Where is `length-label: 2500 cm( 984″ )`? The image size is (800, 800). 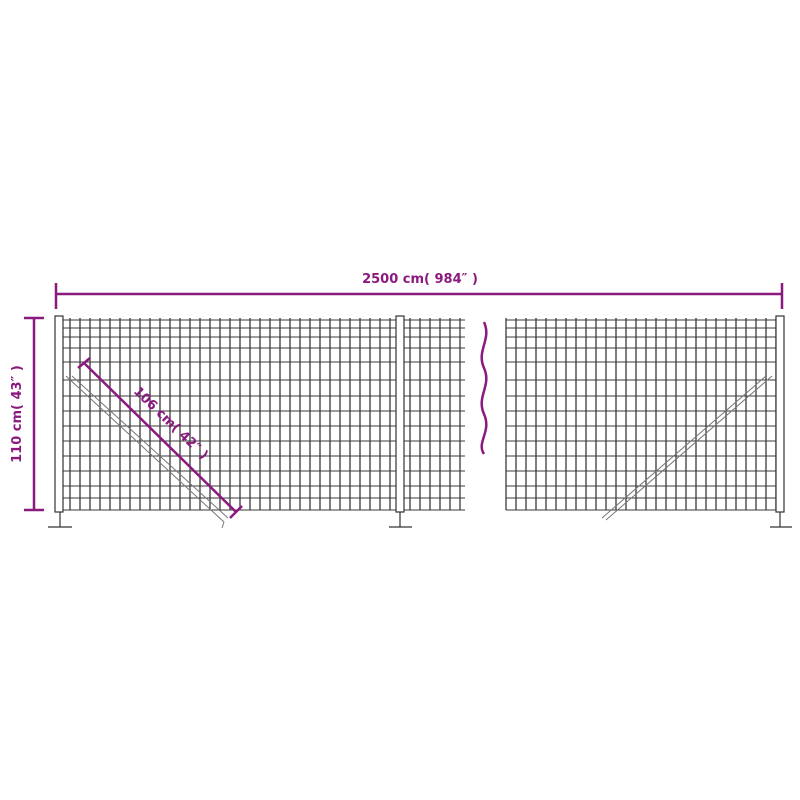
length-label: 2500 cm( 984″ ) is located at coordinates (420, 279).